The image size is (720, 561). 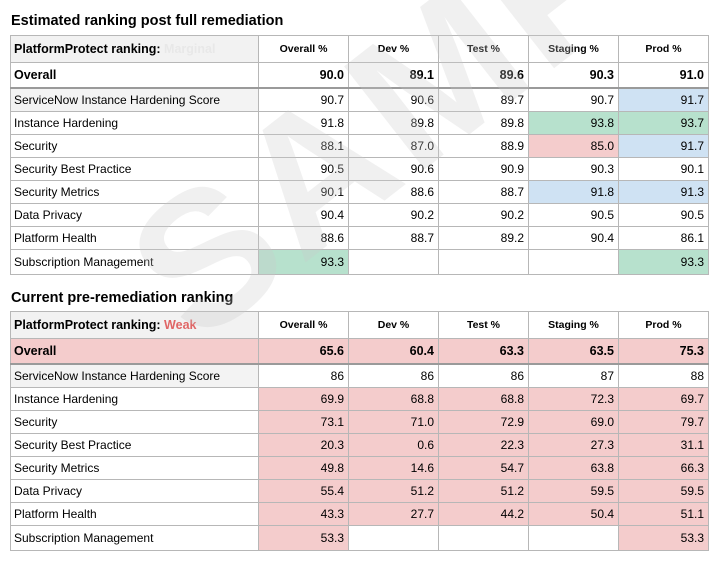 What do you see at coordinates (483, 514) in the screenshot?
I see `cell-test: 44.2` at bounding box center [483, 514].